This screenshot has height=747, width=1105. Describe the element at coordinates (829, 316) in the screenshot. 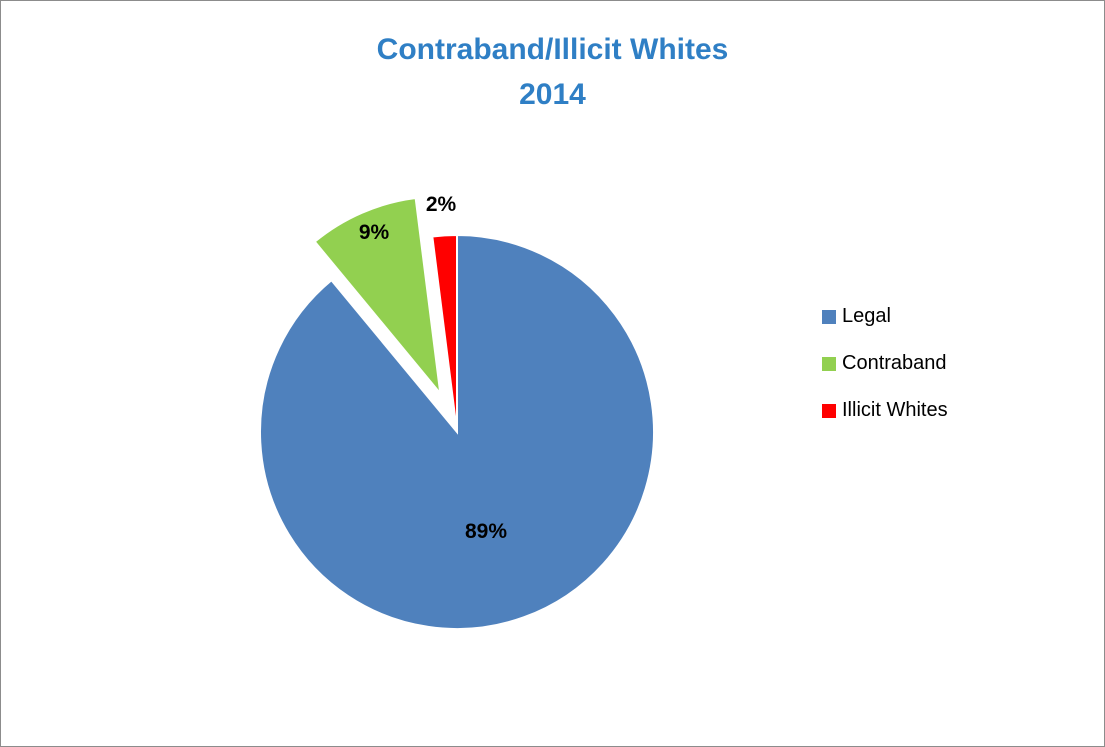

I see `legend-swatch-legal` at that location.